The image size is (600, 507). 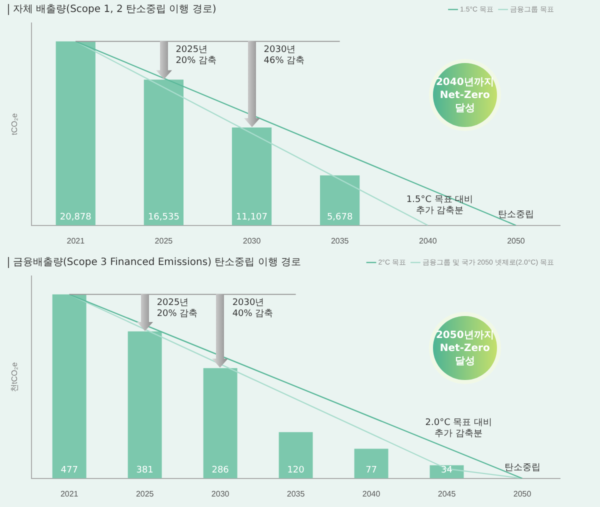 I want to click on data-label: 34, so click(x=447, y=471).